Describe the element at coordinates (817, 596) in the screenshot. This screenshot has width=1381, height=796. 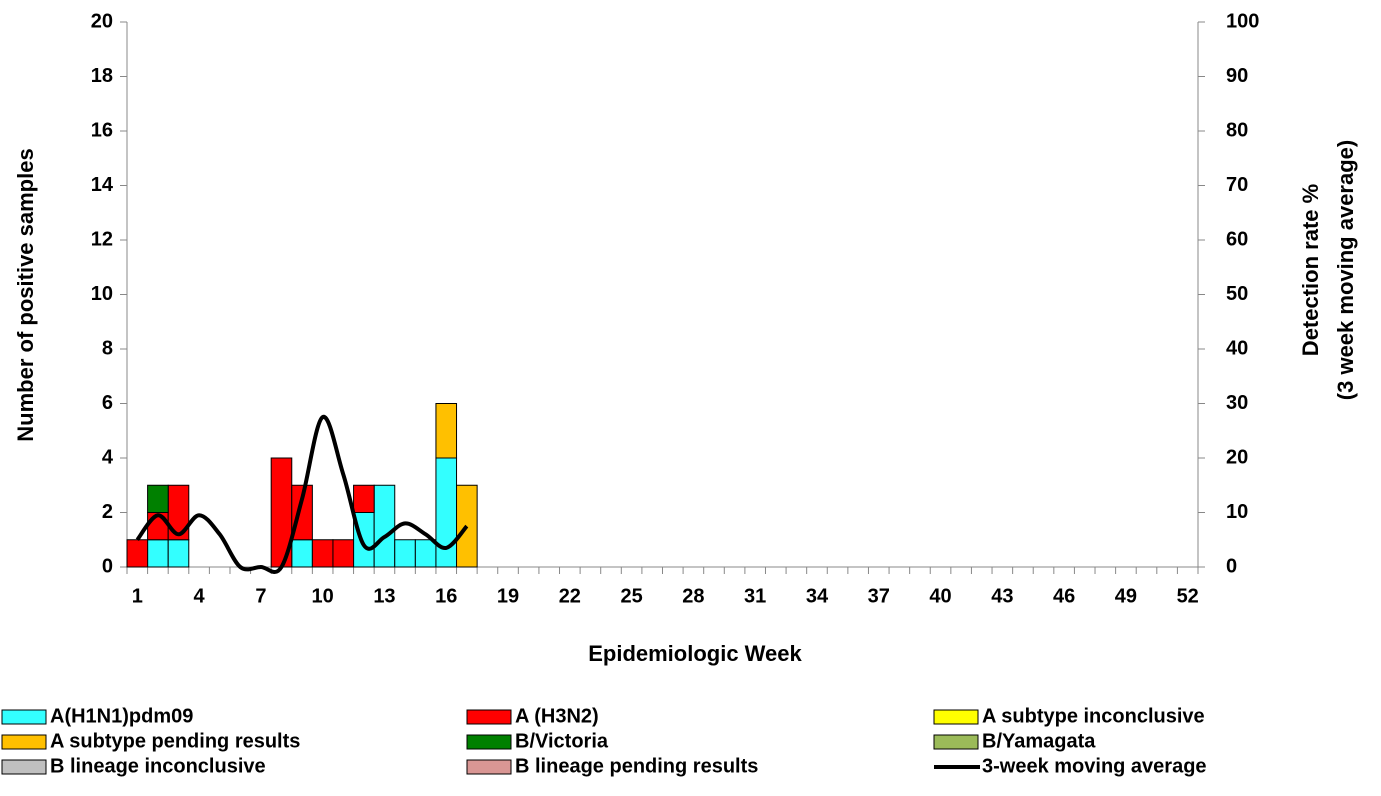
I see `x-tick-label: 34` at that location.